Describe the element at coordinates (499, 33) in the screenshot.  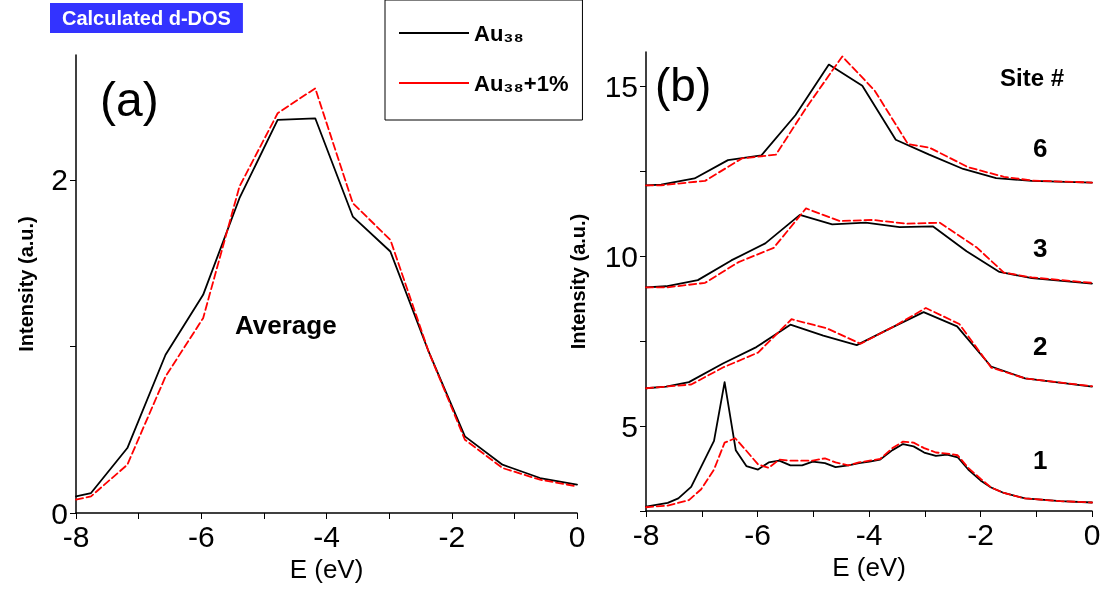
I see `legend-label: Au₃₈` at that location.